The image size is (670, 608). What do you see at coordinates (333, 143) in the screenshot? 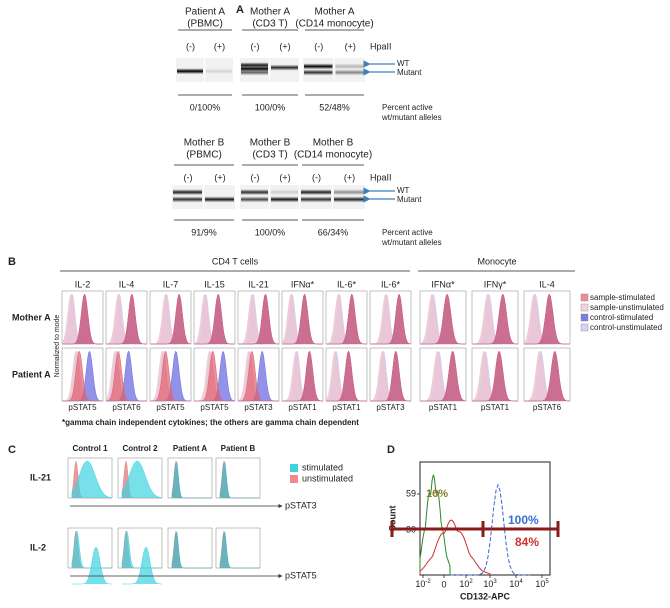
I see `group-title: Mother B` at bounding box center [333, 143].